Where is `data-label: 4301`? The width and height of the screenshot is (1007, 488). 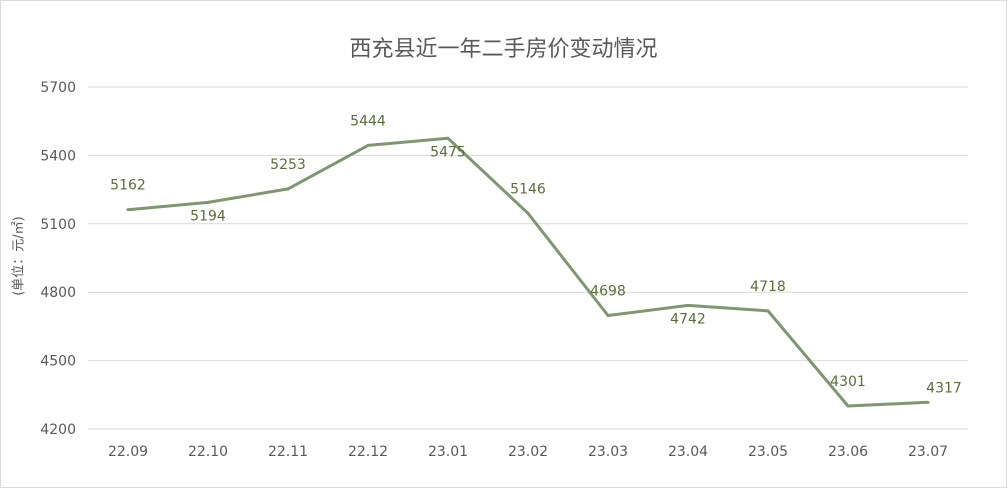 data-label: 4301 is located at coordinates (848, 382).